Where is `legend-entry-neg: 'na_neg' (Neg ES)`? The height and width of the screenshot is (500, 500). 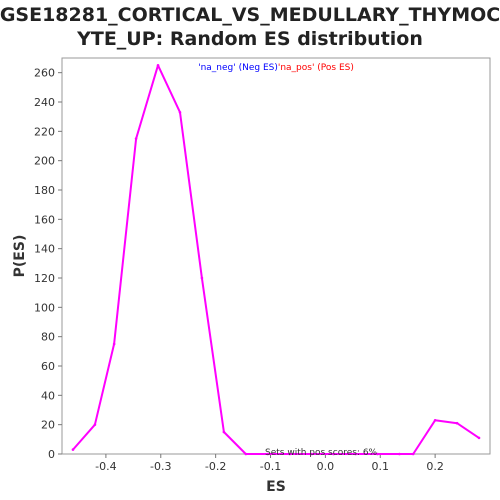
legend-entry-neg: 'na_neg' (Neg ES) is located at coordinates (238, 68).